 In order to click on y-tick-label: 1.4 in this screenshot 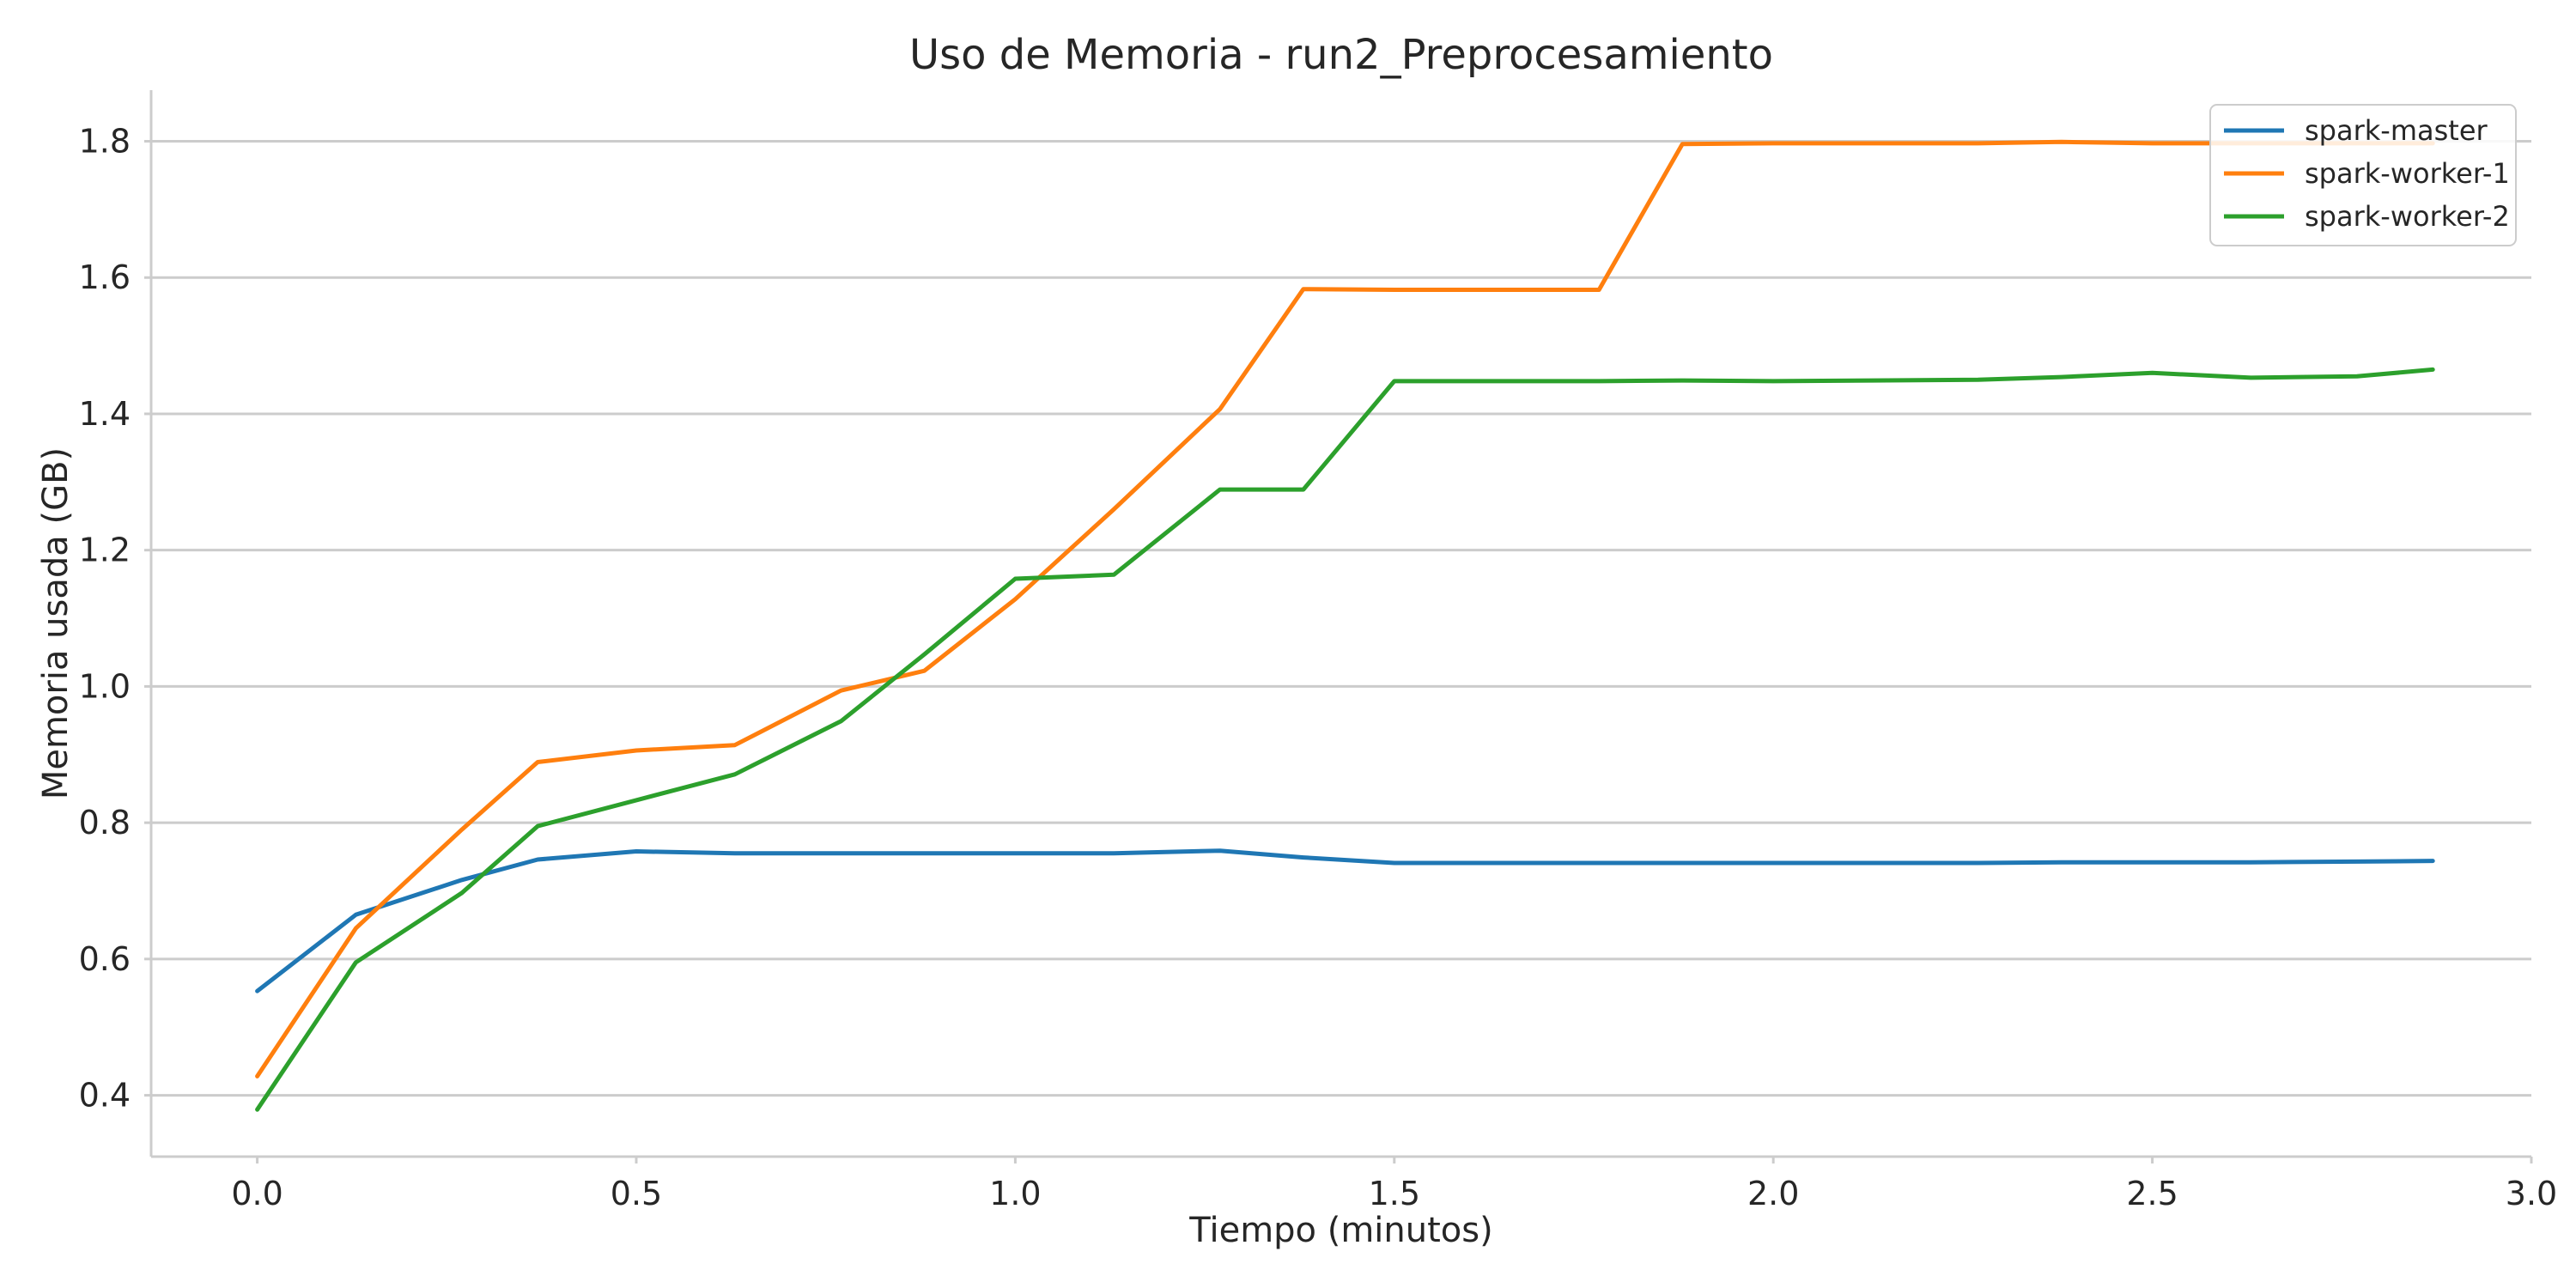, I will do `click(105, 414)`.